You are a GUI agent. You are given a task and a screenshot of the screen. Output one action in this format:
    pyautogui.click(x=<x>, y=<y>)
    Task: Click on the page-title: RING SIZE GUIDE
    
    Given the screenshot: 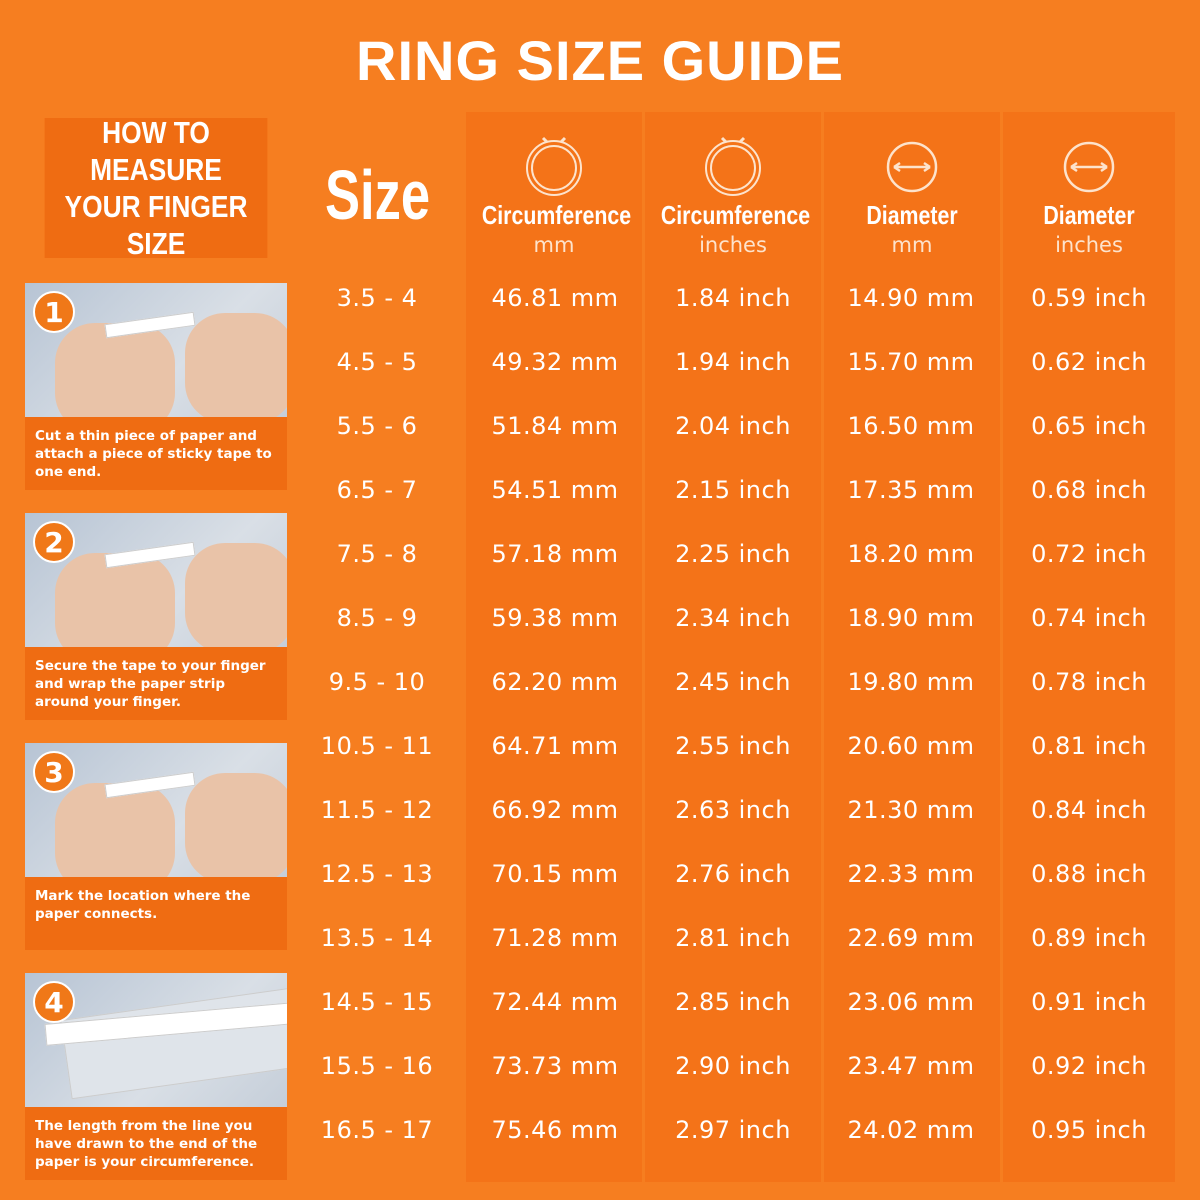 What is the action you would take?
    pyautogui.click(x=600, y=60)
    